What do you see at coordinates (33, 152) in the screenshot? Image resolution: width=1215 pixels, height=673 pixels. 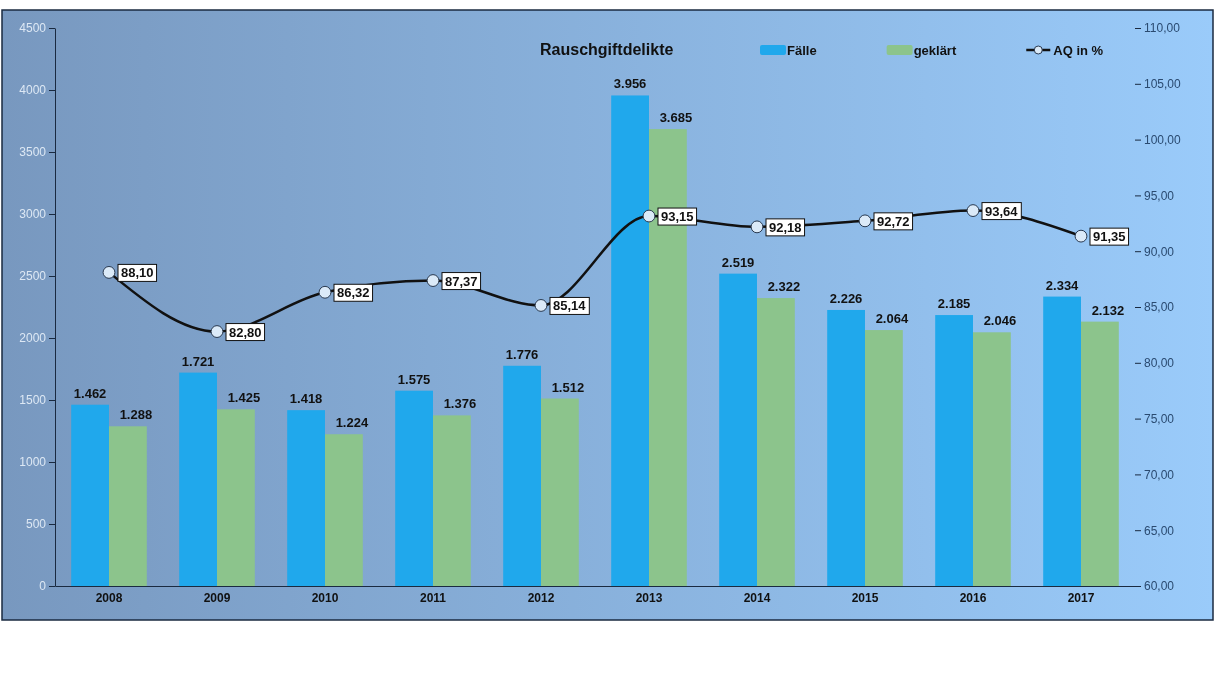 I see `y-tick-label: 3500` at bounding box center [33, 152].